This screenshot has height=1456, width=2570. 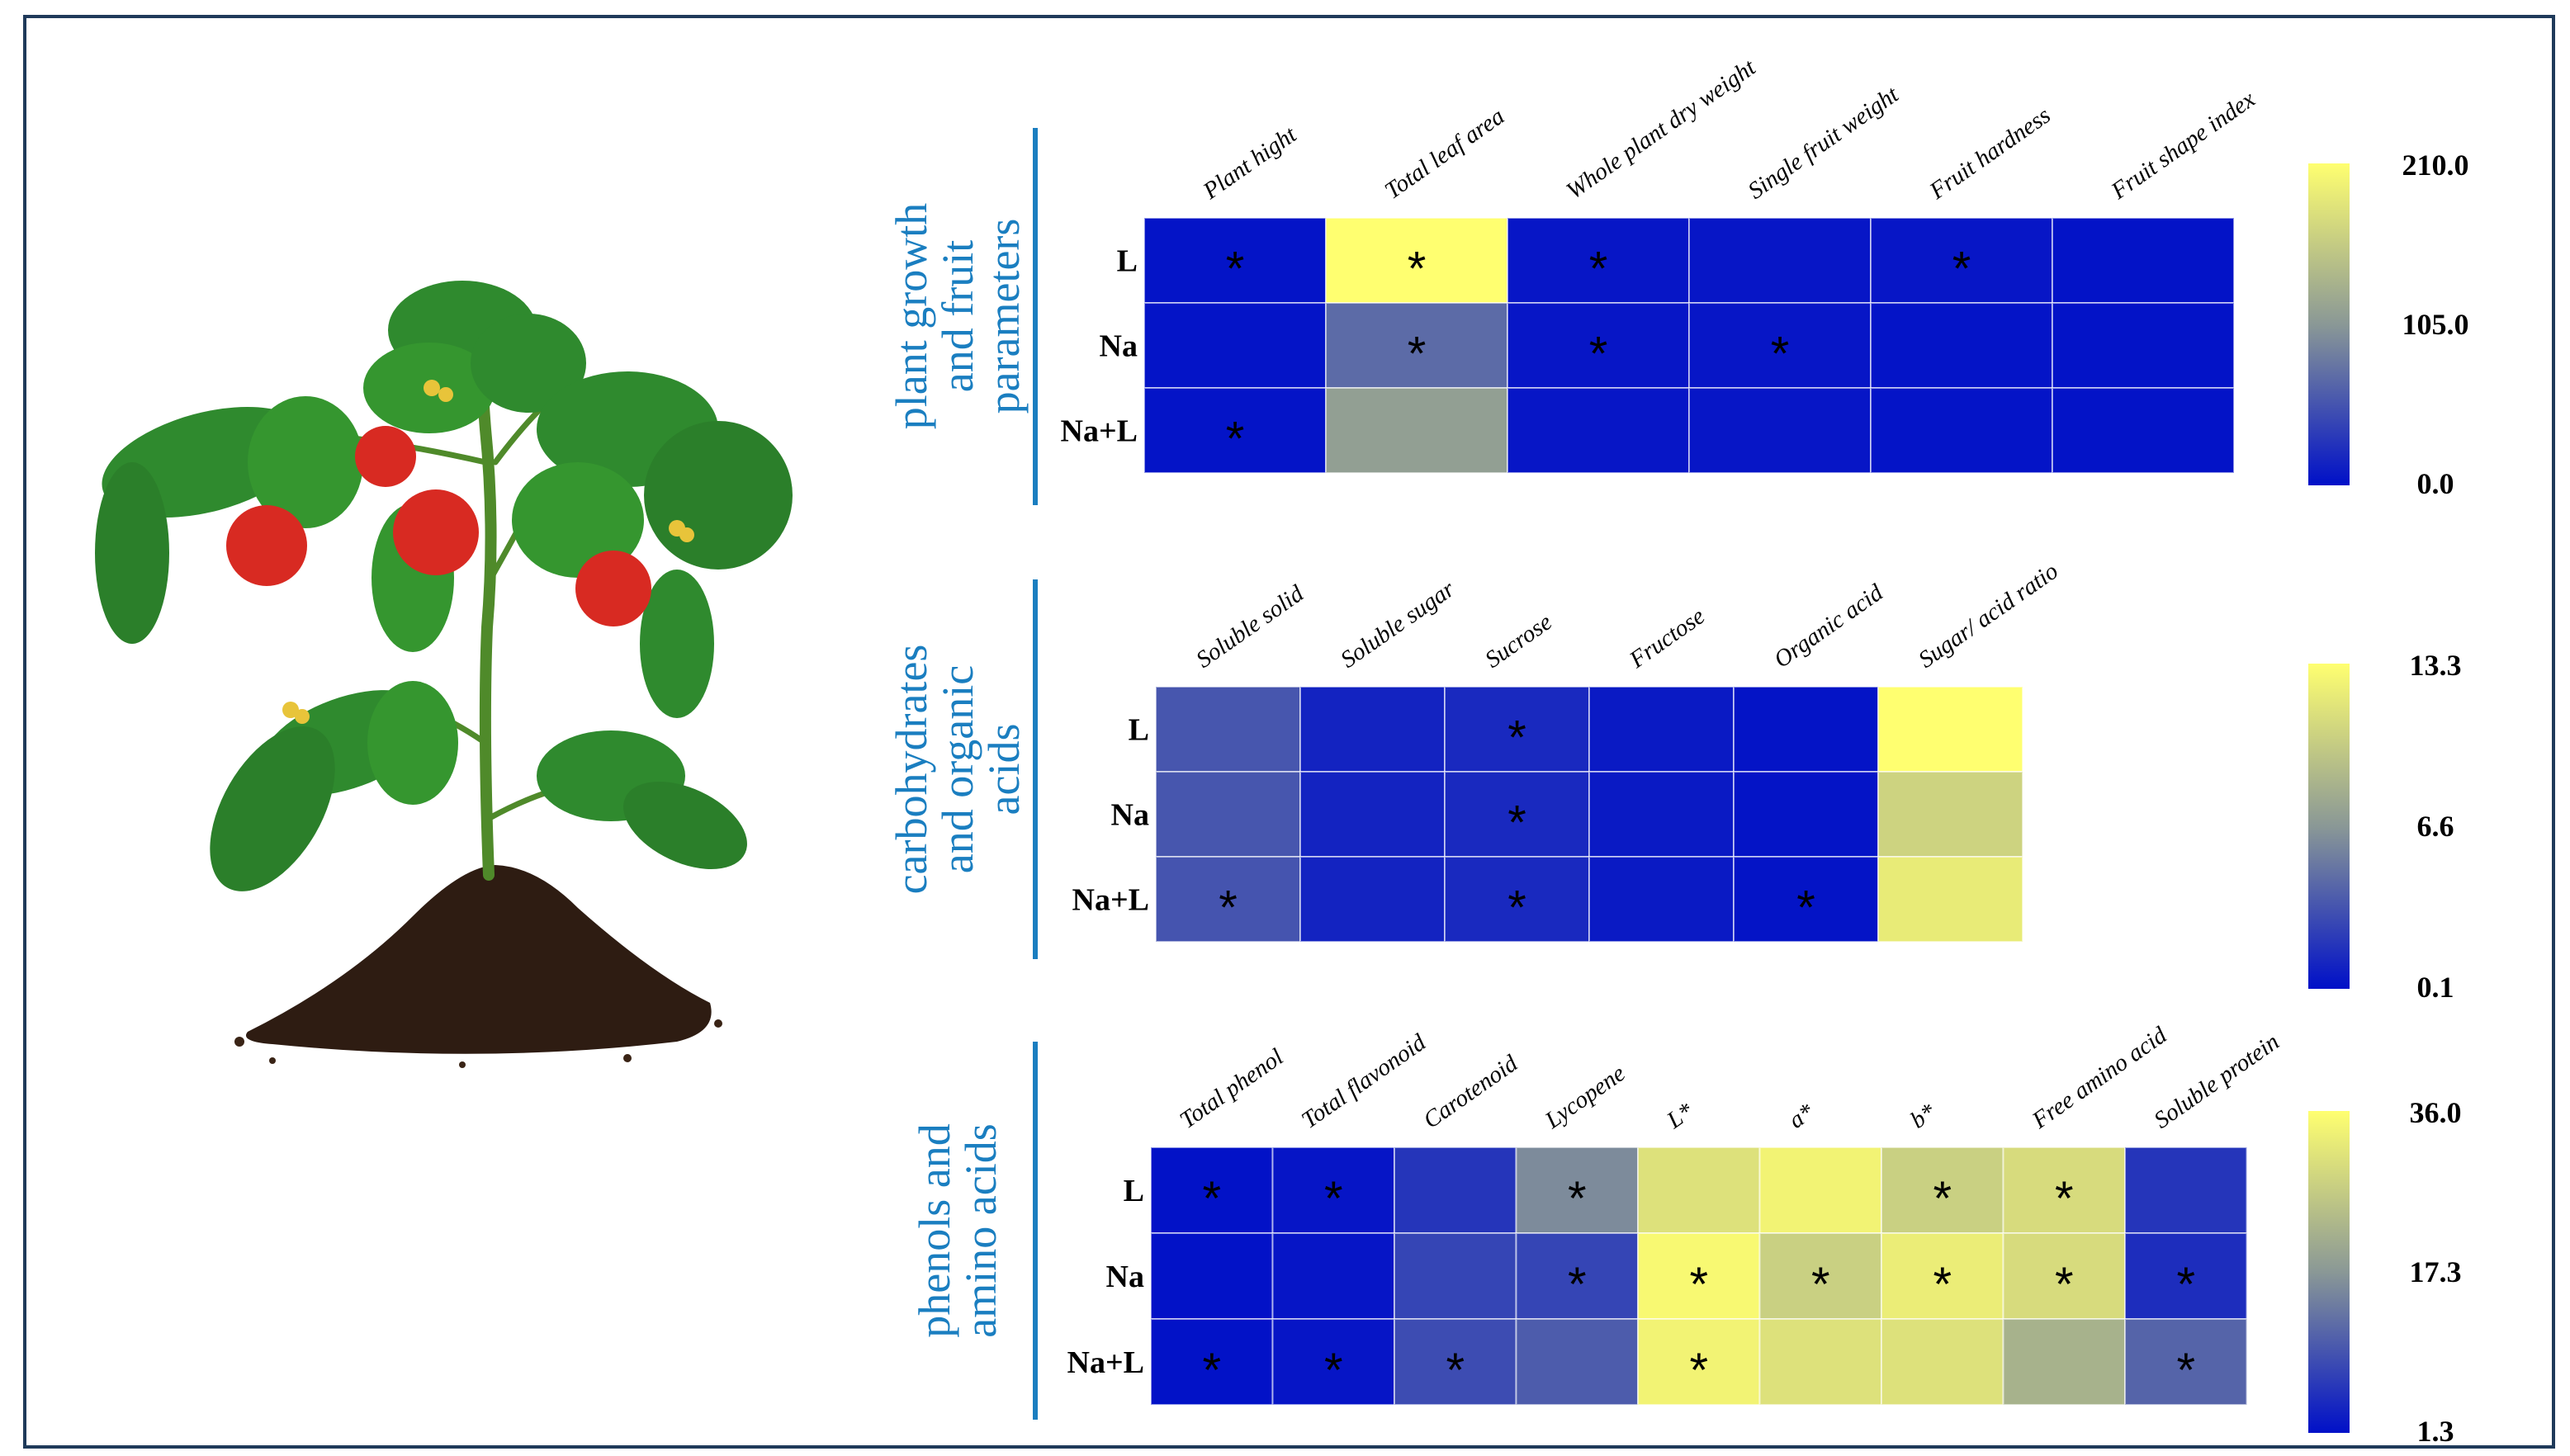 What do you see at coordinates (1585, 1097) in the screenshot?
I see `column-label: Lycopene` at bounding box center [1585, 1097].